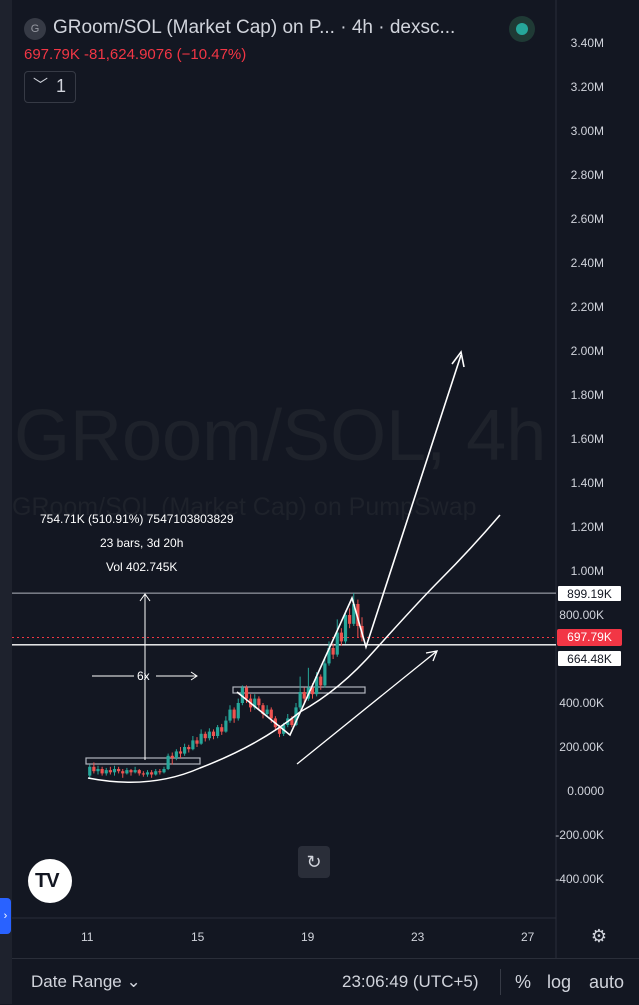 The width and height of the screenshot is (639, 1005). What do you see at coordinates (579, 879) in the screenshot?
I see `y-axis-label: -400.00K` at bounding box center [579, 879].